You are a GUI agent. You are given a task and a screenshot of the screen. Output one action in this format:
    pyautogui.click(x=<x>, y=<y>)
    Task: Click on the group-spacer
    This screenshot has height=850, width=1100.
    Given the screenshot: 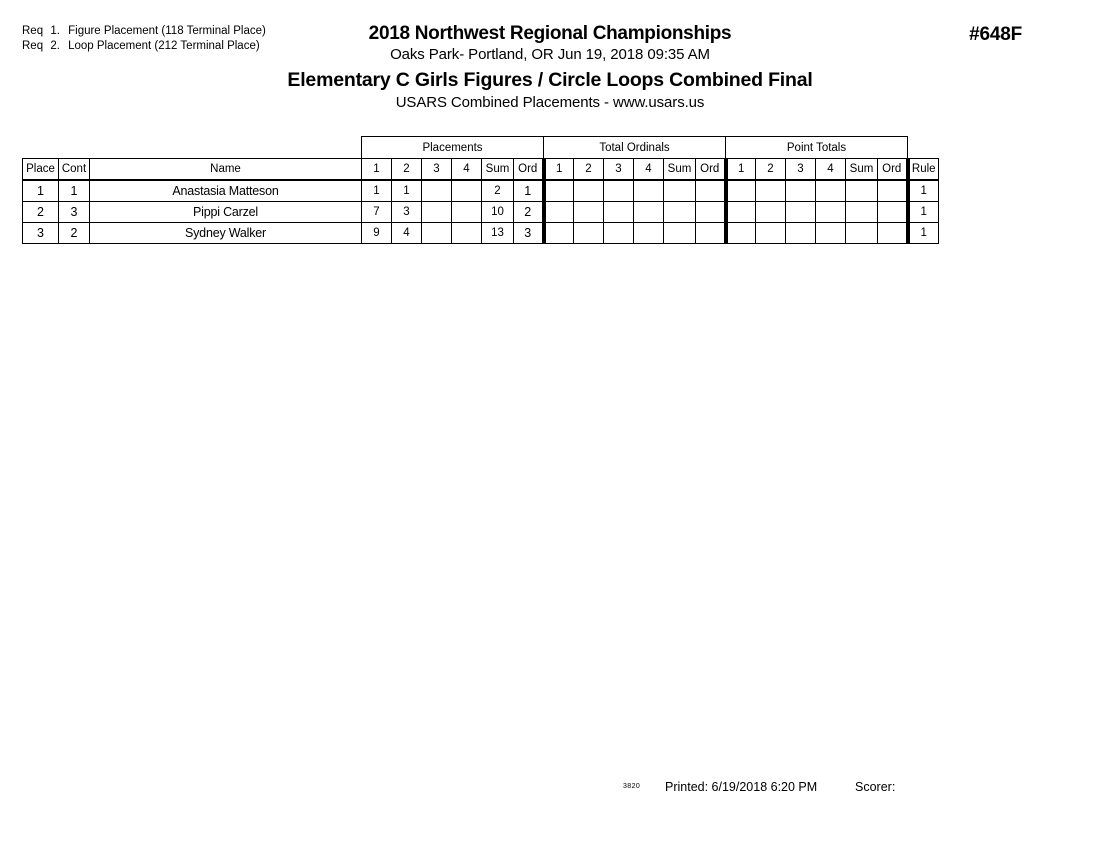 What is the action you would take?
    pyautogui.click(x=192, y=148)
    